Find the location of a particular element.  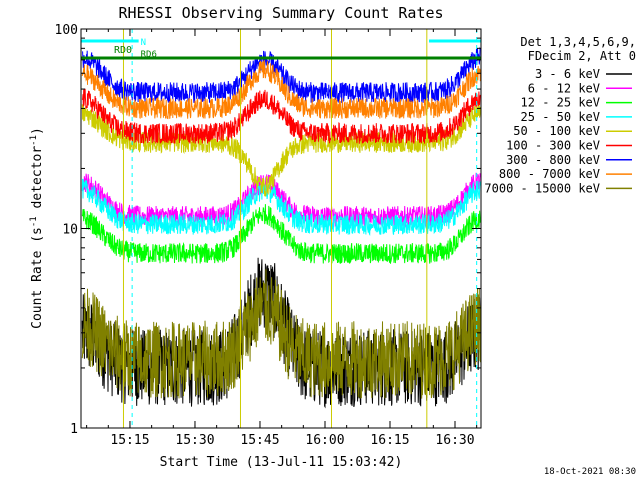

x-tick-label-5: 16:30 is located at coordinates (454, 440).